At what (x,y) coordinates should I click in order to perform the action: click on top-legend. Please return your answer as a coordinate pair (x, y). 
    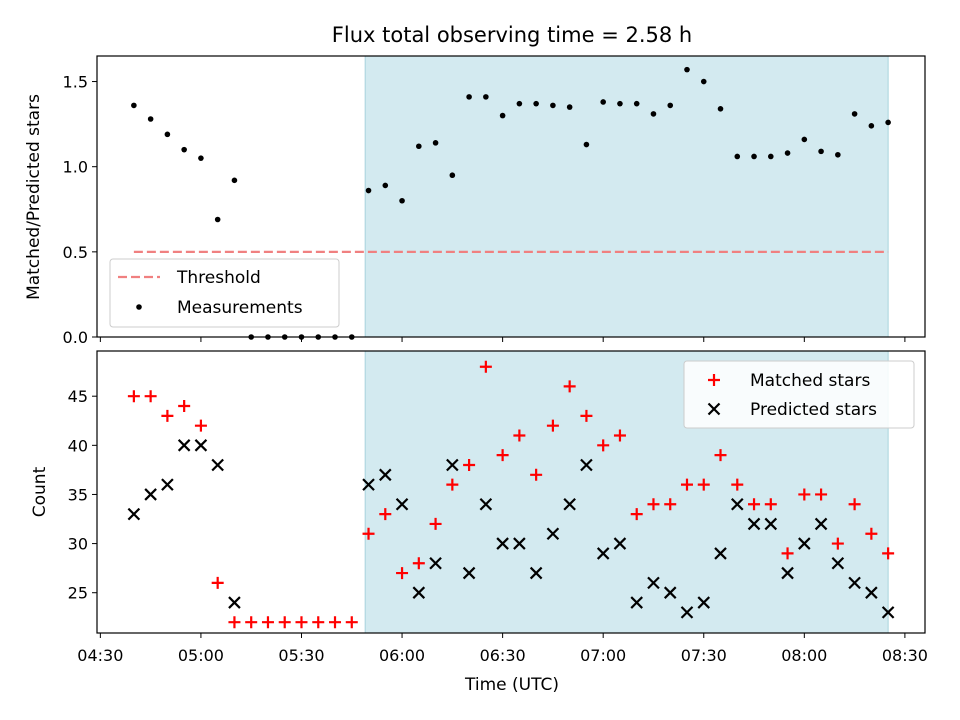
    Looking at the image, I should click on (224, 293).